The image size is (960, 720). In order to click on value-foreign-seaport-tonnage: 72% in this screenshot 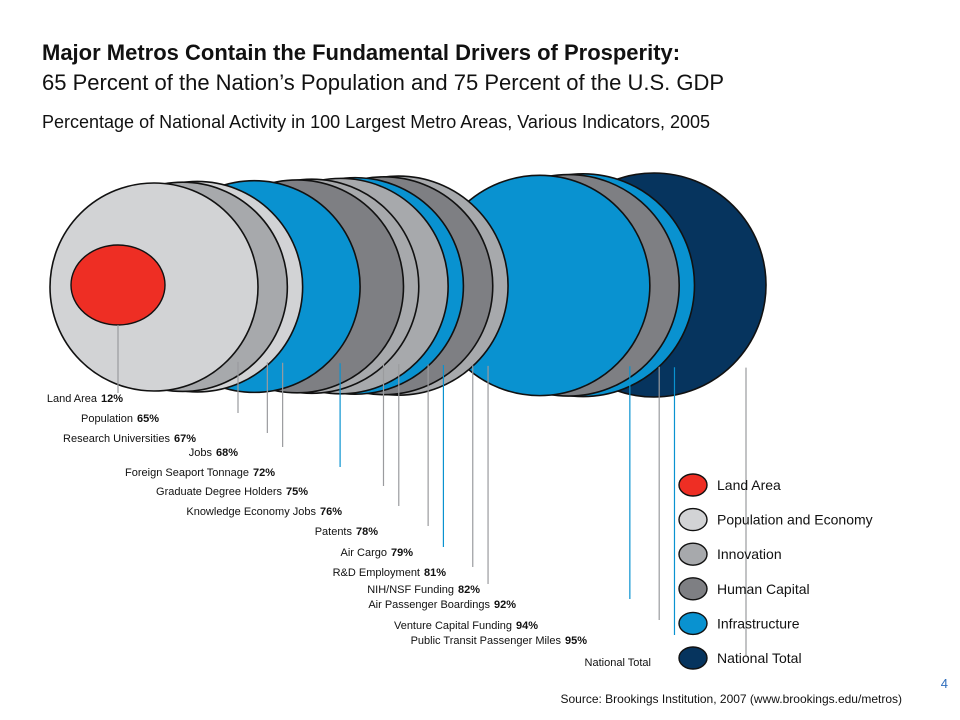, I will do `click(264, 473)`.